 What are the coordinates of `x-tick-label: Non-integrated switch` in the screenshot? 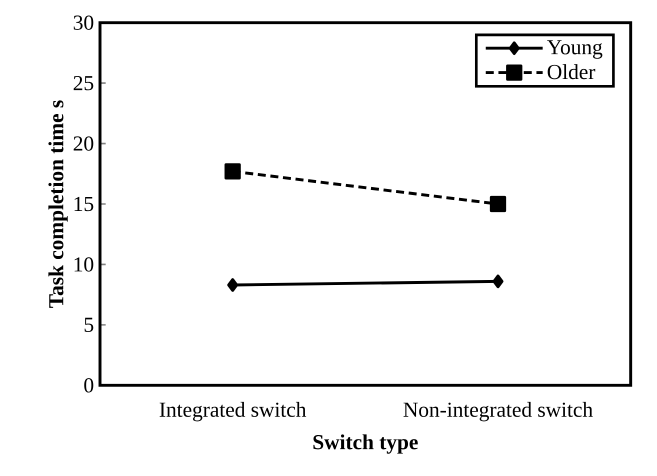 It's located at (498, 412).